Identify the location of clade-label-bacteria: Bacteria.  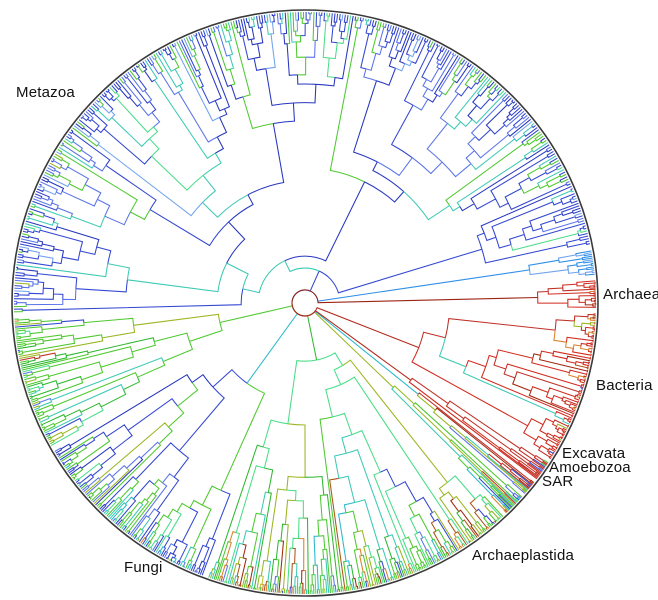
(624, 385).